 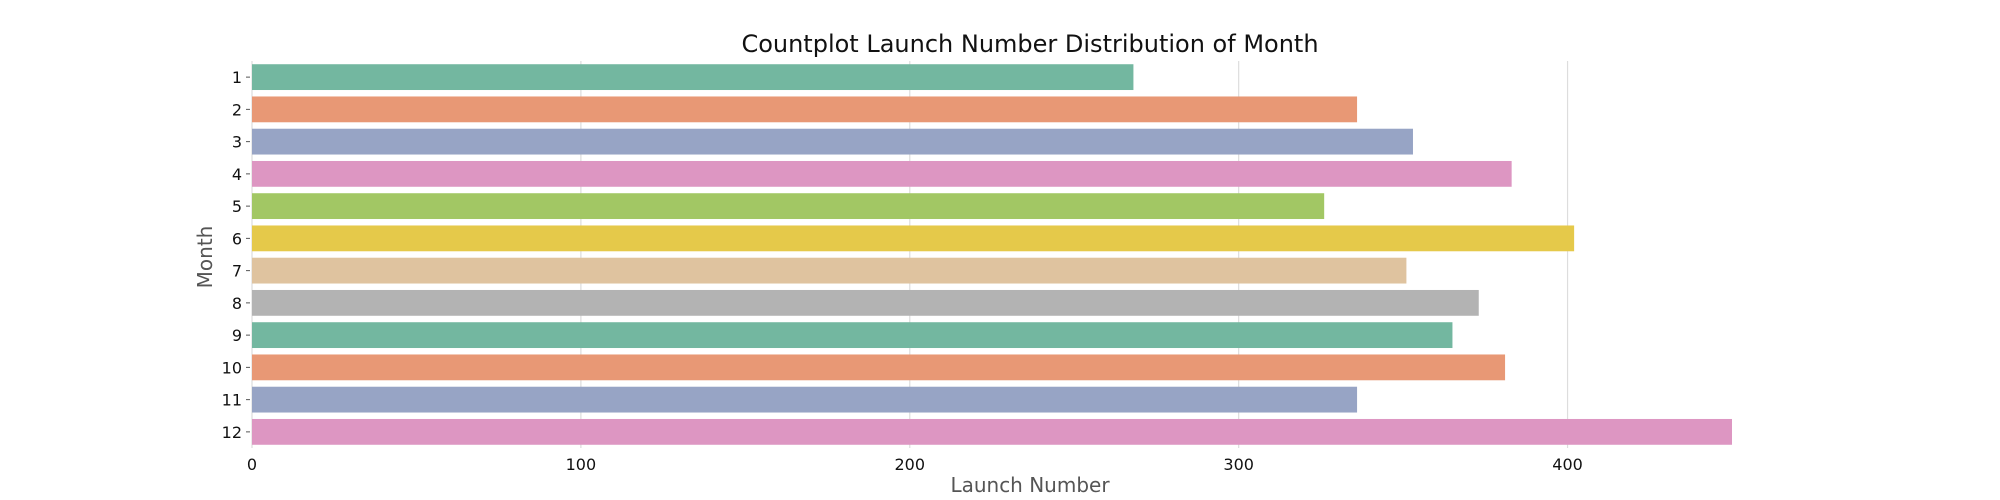 What do you see at coordinates (237, 109) in the screenshot?
I see `y-tick-label: 2` at bounding box center [237, 109].